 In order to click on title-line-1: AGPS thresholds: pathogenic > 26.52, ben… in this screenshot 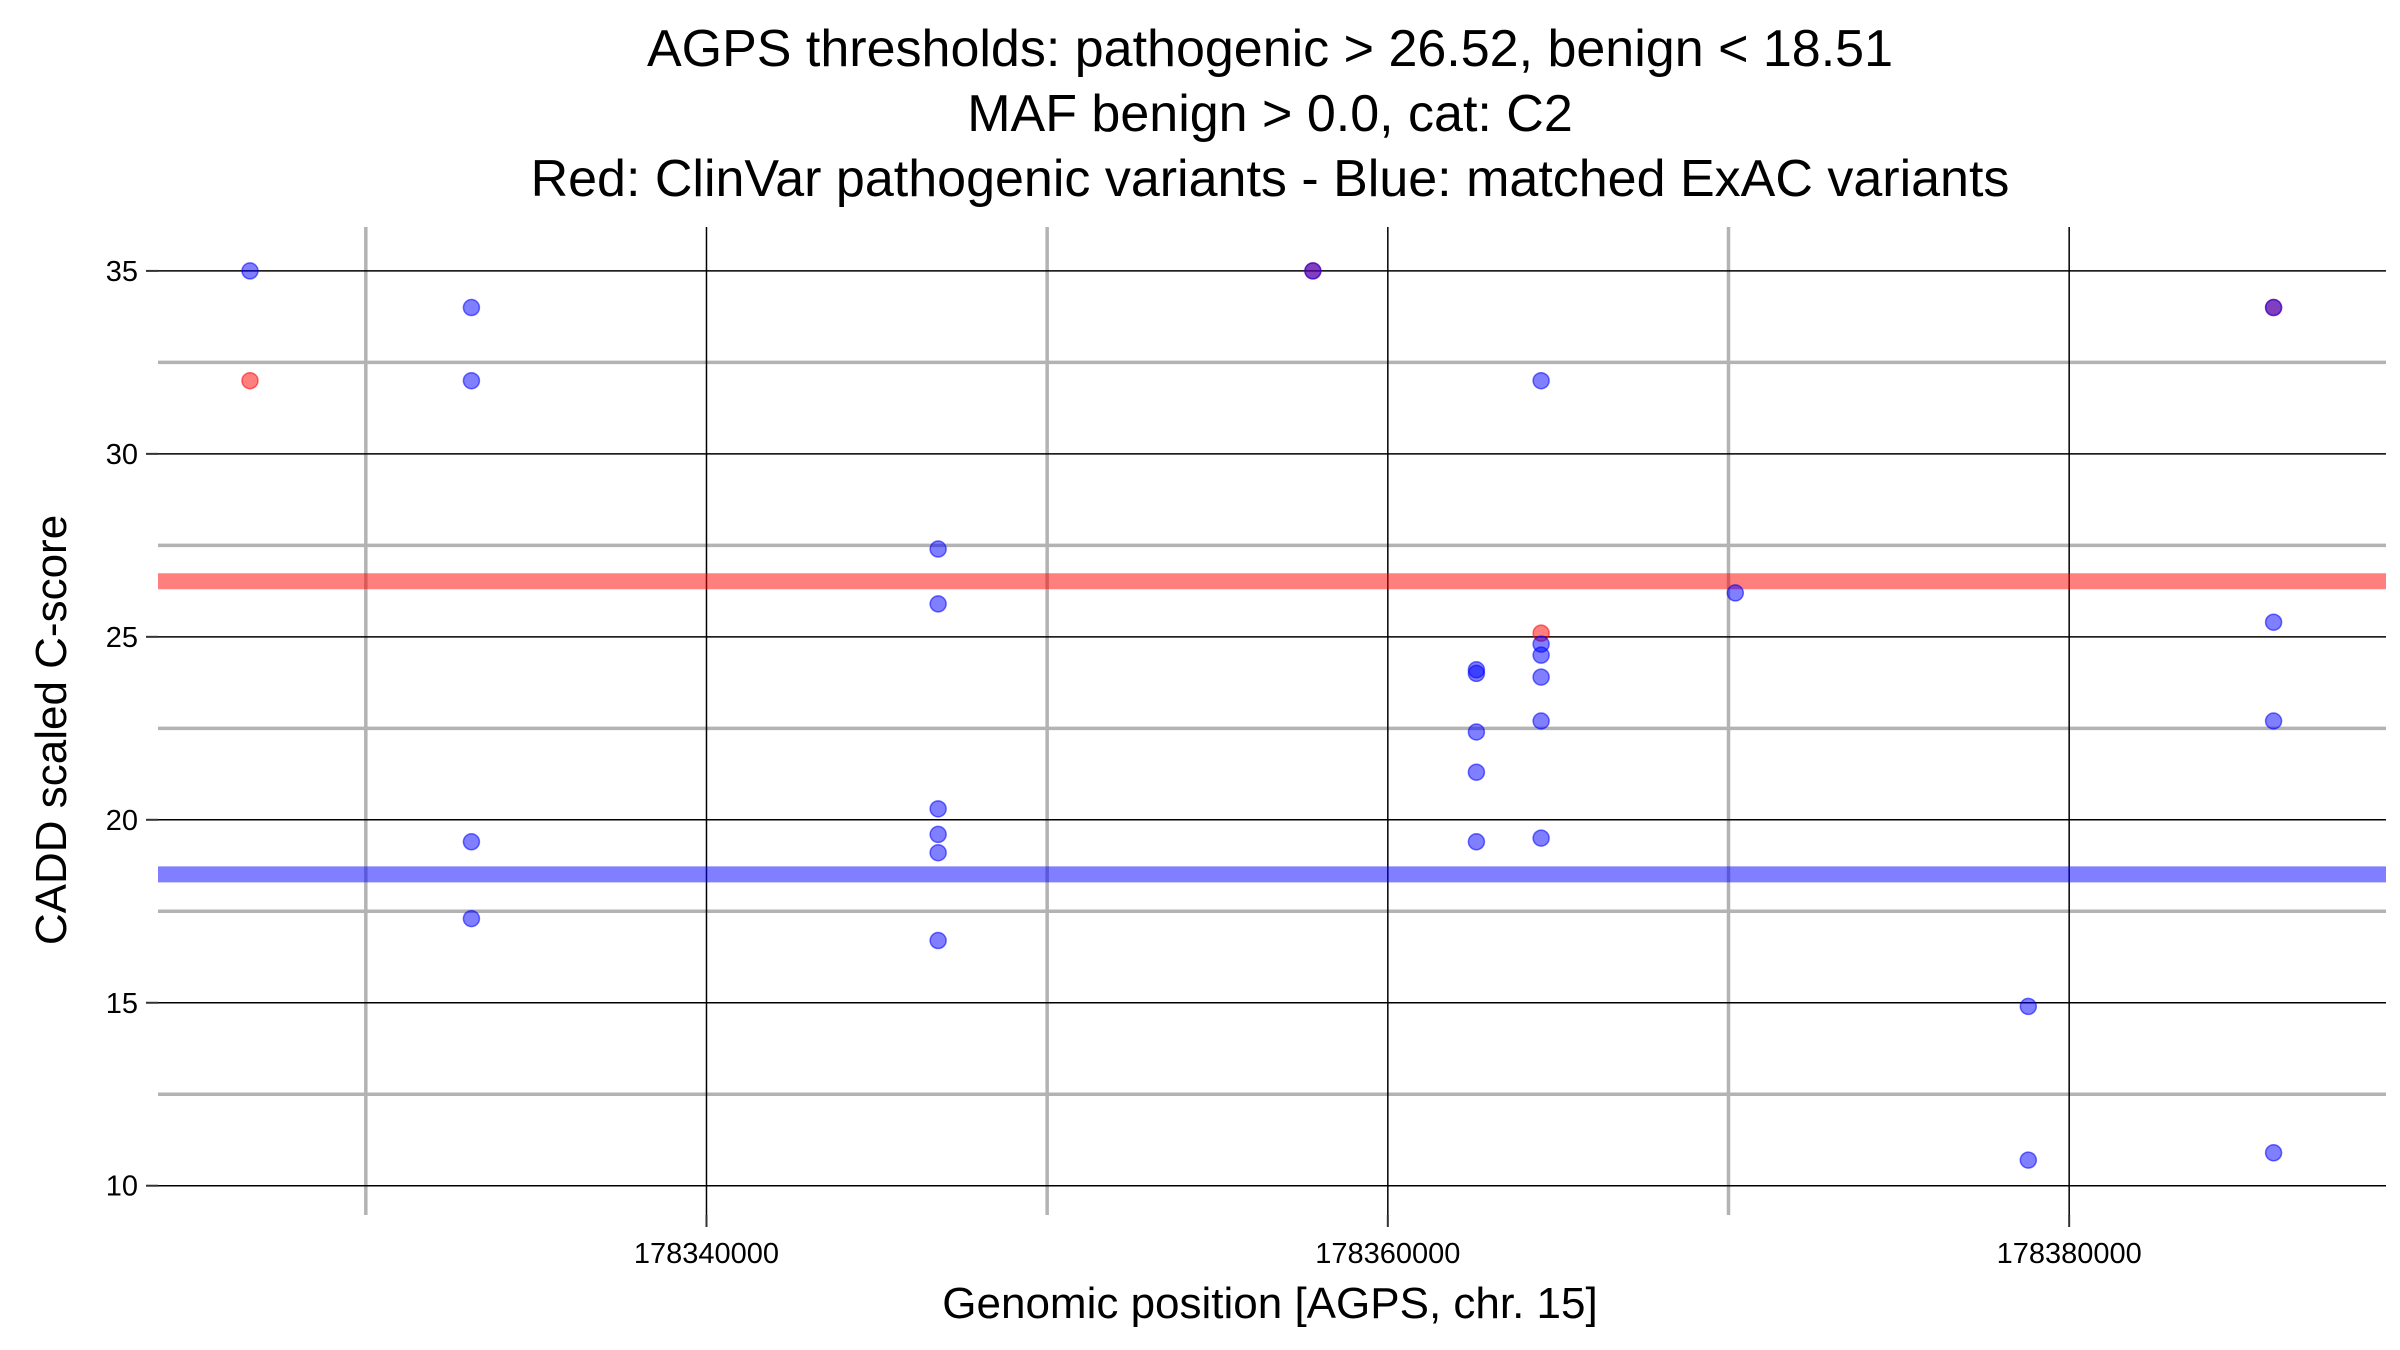, I will do `click(1270, 49)`.